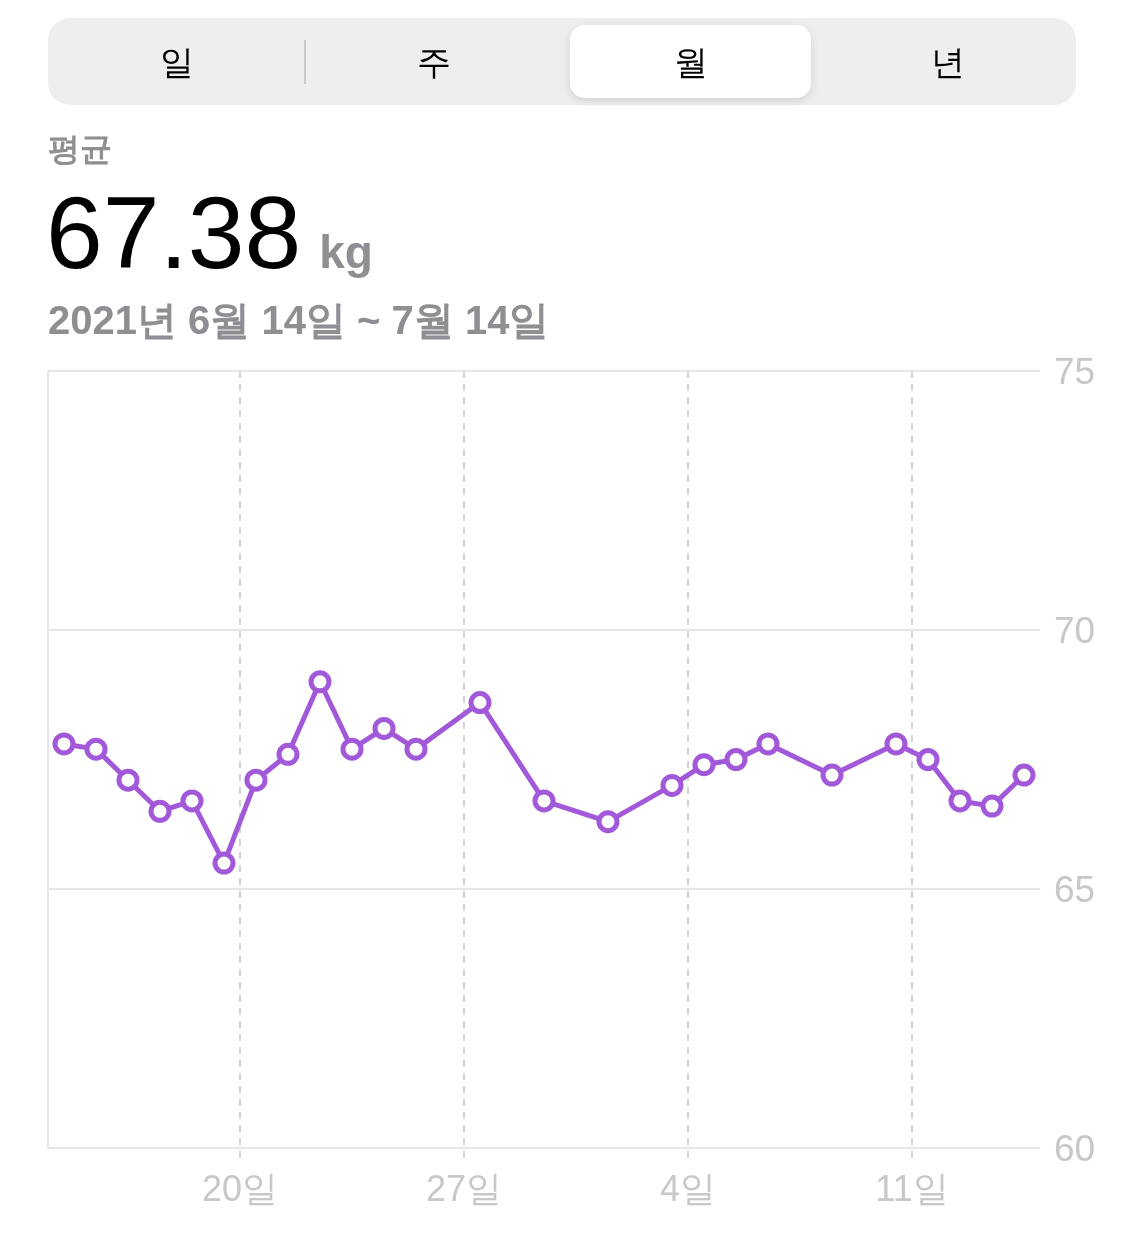  Describe the element at coordinates (174, 233) in the screenshot. I see `chart-title: 67.38` at that location.